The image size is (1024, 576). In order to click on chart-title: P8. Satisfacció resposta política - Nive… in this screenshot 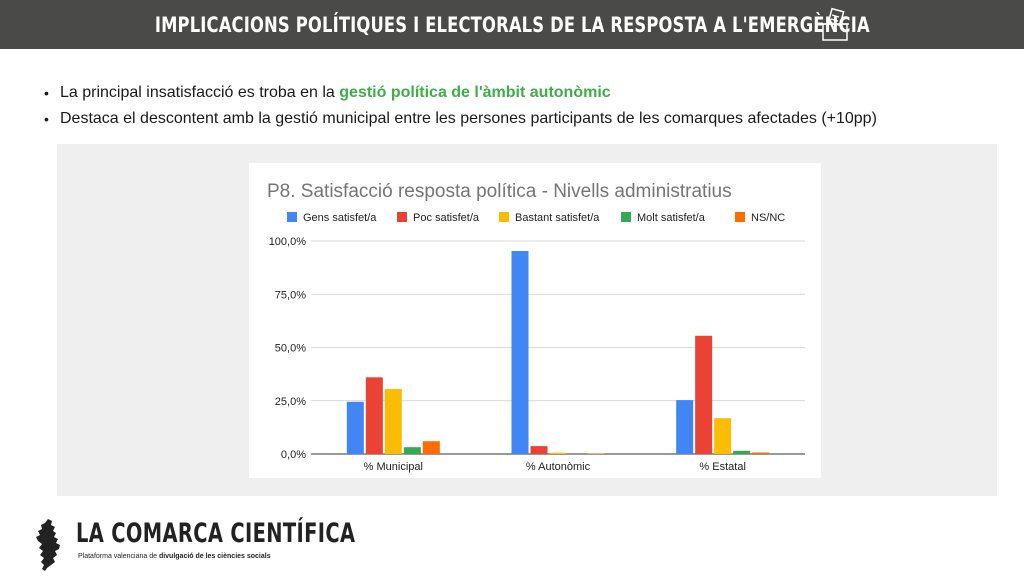, I will do `click(499, 191)`.